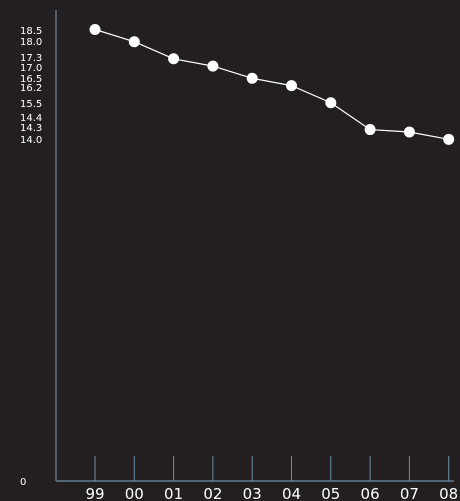 The image size is (460, 501). What do you see at coordinates (31, 104) in the screenshot?
I see `y-tick-label: 15.5` at bounding box center [31, 104].